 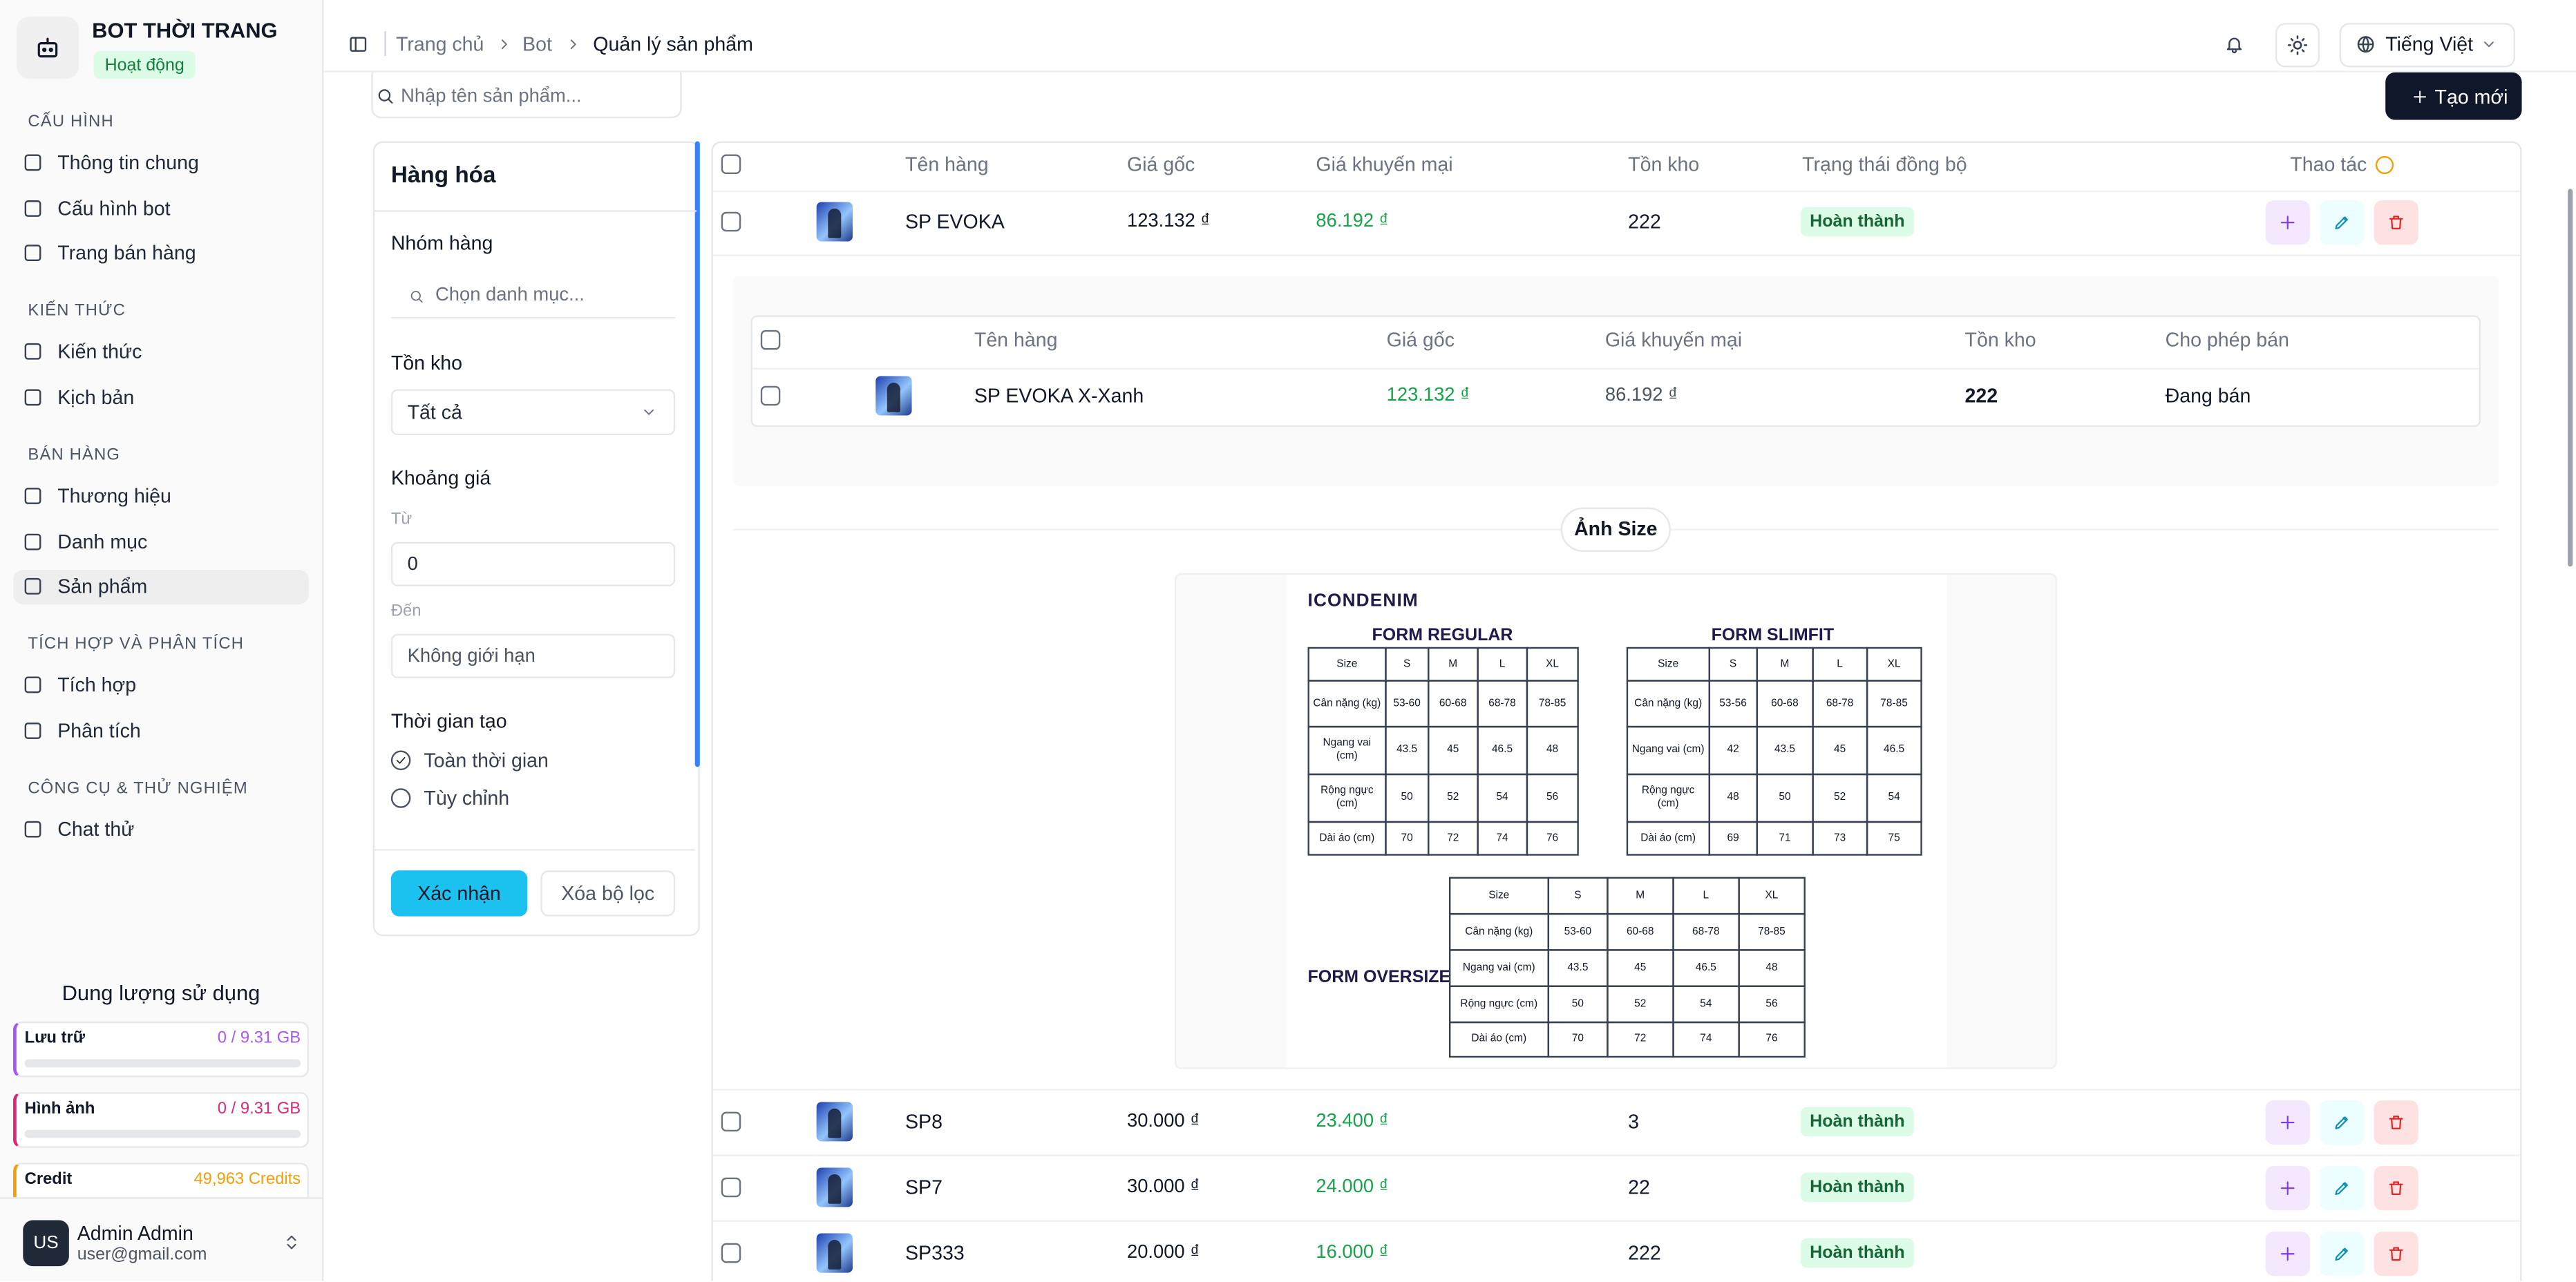 I want to click on nav-section-title: BÁN HÀNG, so click(x=74, y=455).